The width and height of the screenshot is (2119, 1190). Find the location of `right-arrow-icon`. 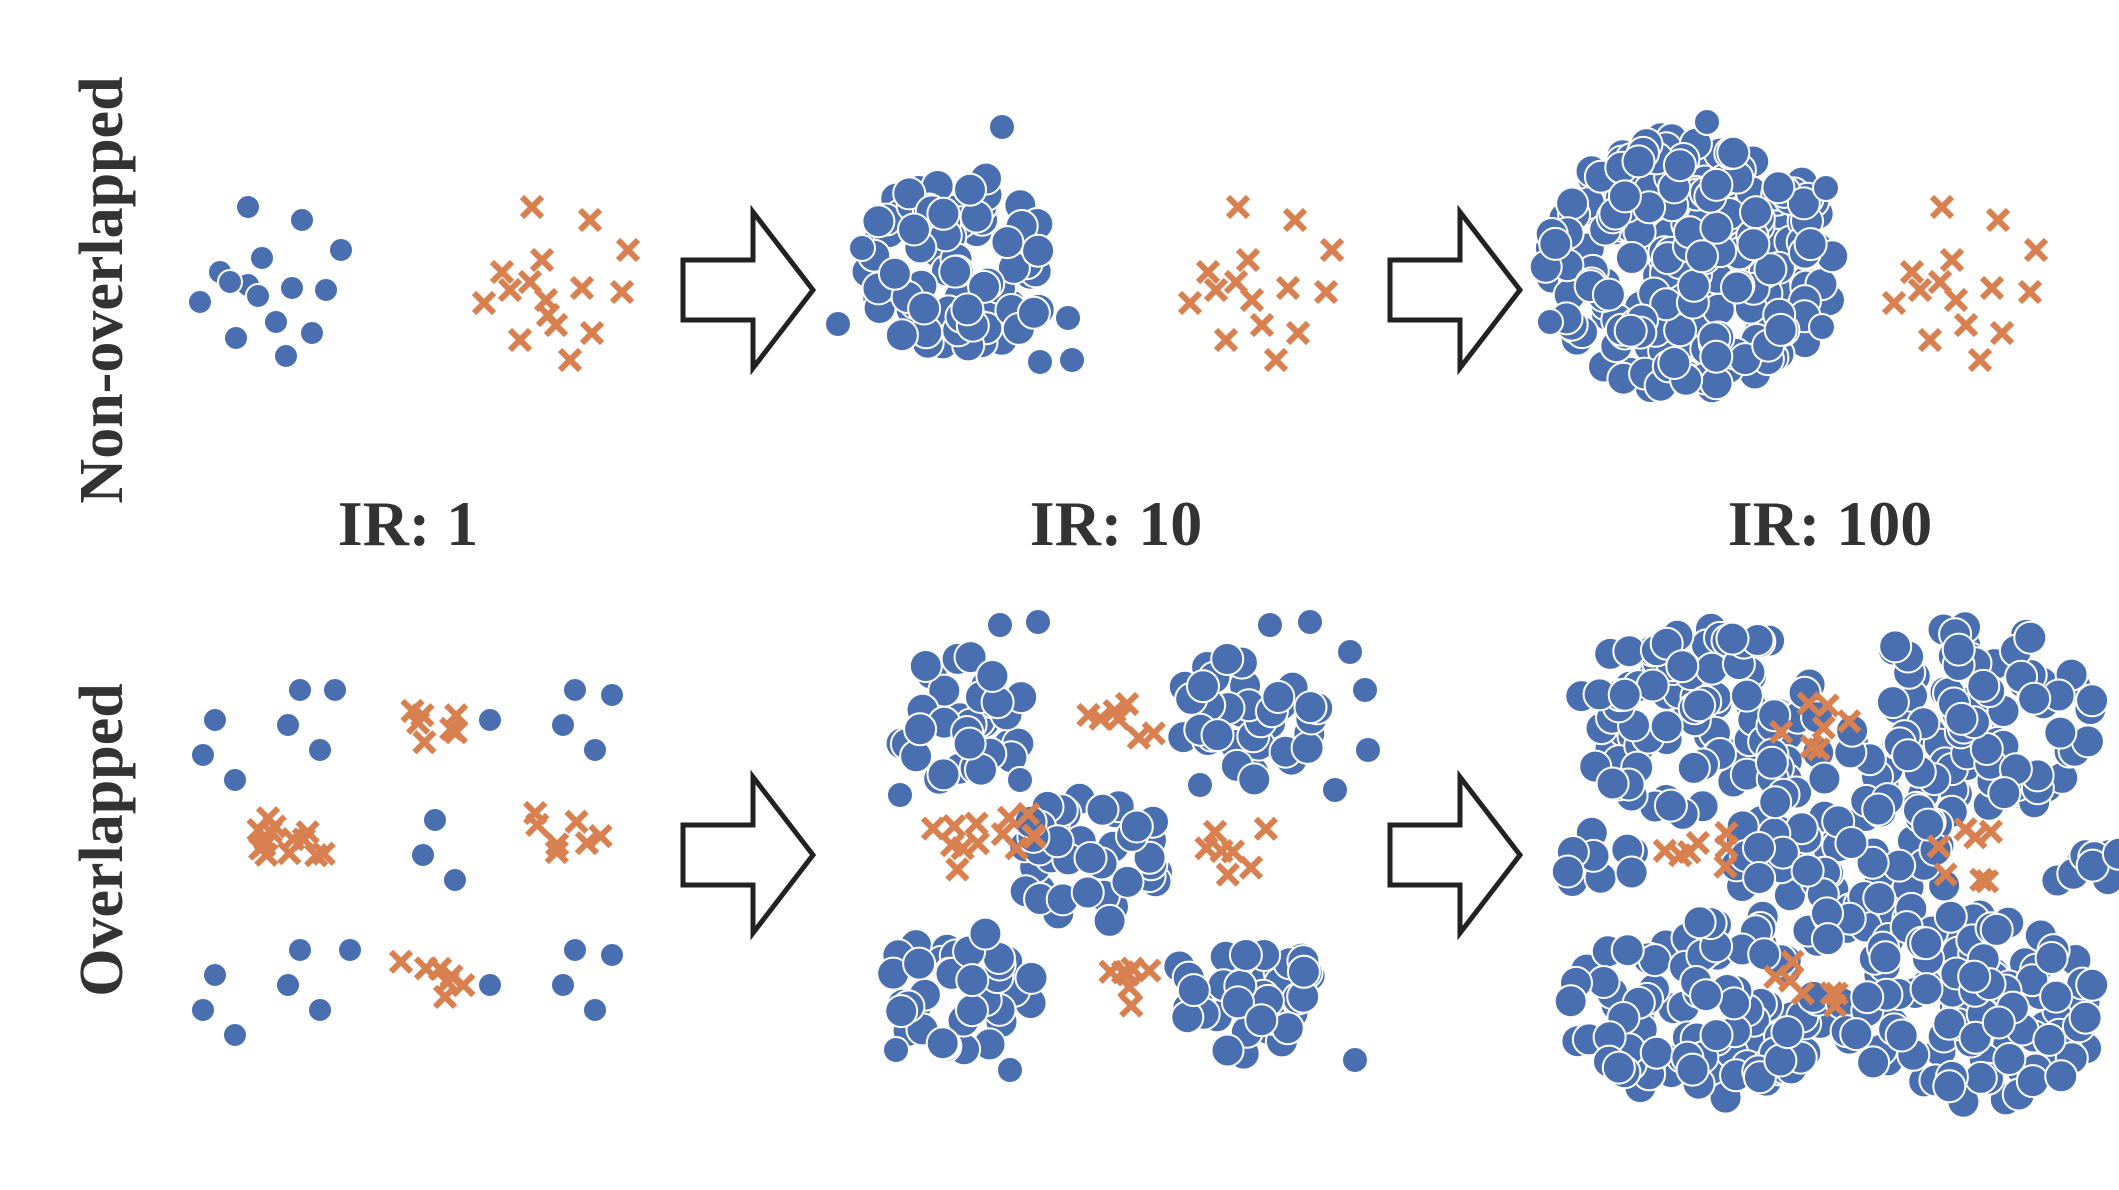

right-arrow-icon is located at coordinates (748, 290).